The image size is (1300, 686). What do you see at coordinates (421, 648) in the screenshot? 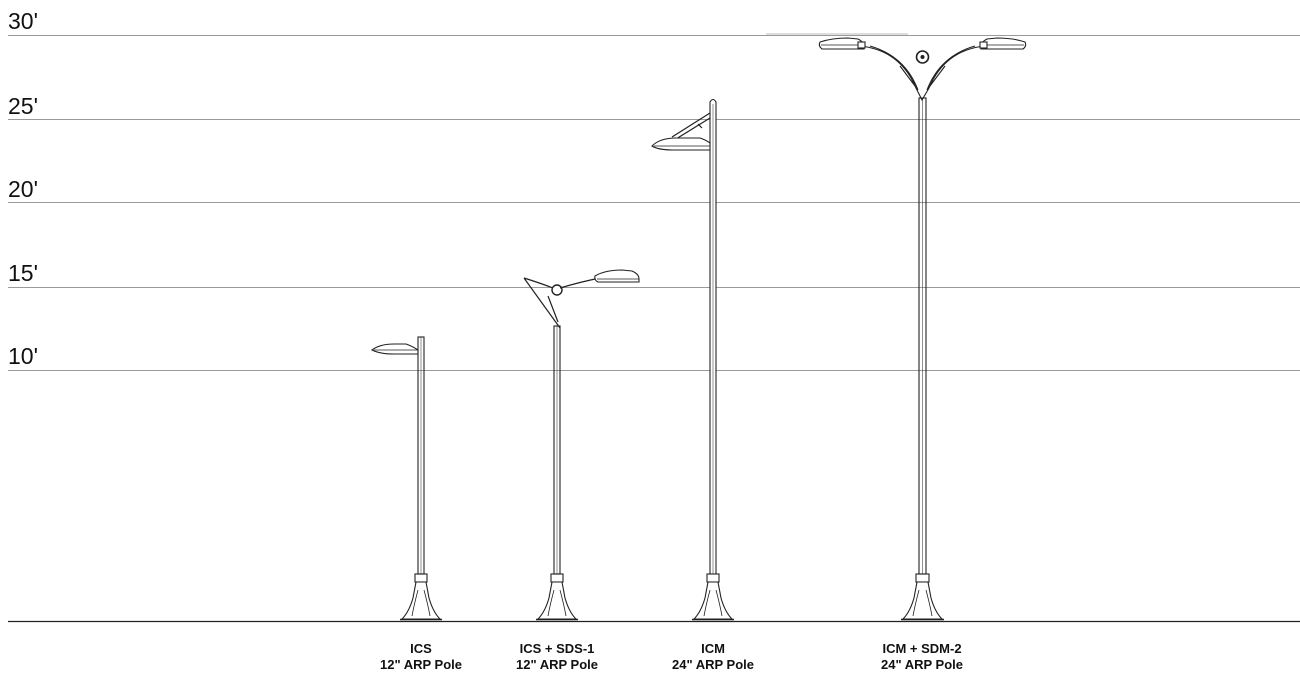
I see `caption-fixture-name: ICS` at bounding box center [421, 648].